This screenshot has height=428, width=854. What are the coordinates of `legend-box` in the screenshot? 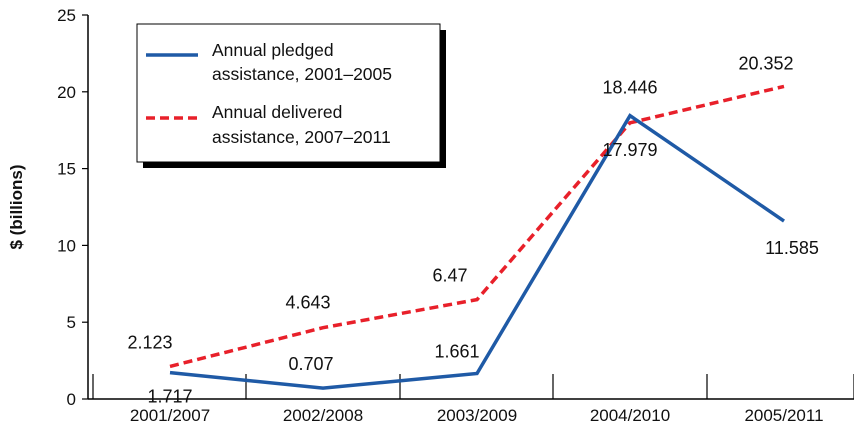 It's located at (288, 93).